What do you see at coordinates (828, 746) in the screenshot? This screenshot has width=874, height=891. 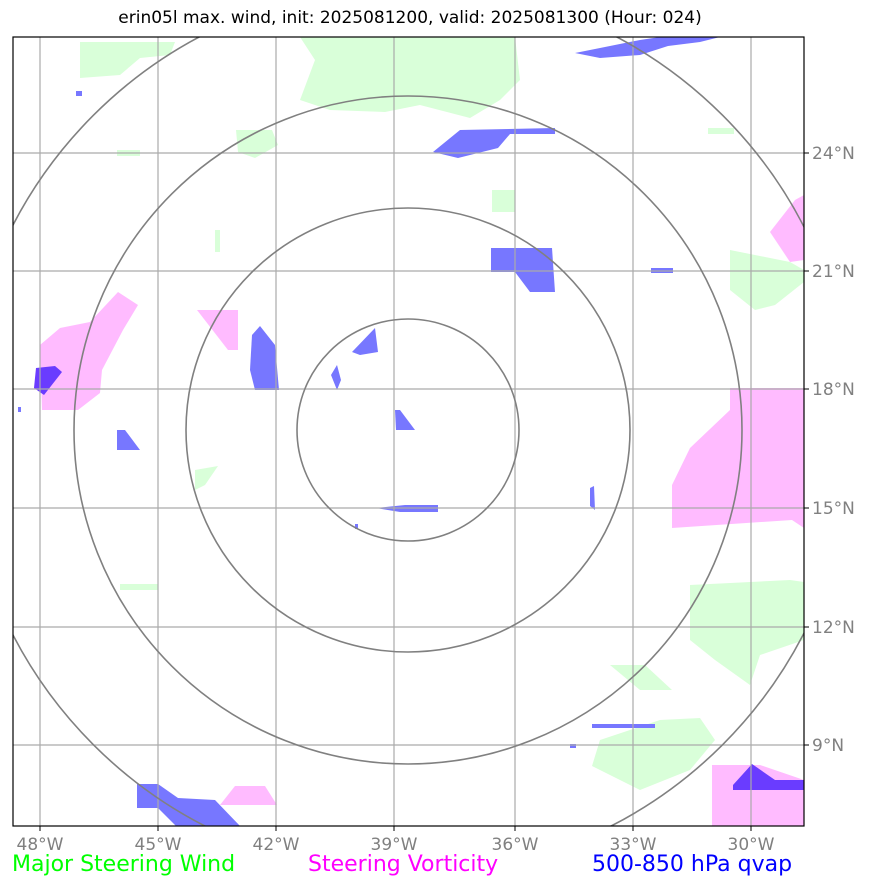 I see `lat-label: 9°N` at bounding box center [828, 746].